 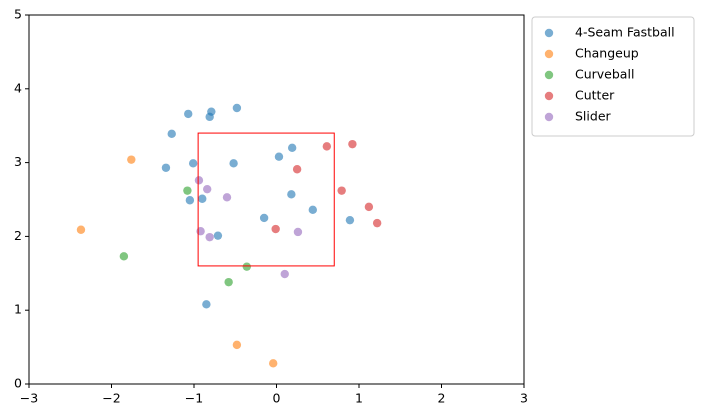 I want to click on x-tick-label: 0, so click(x=277, y=398).